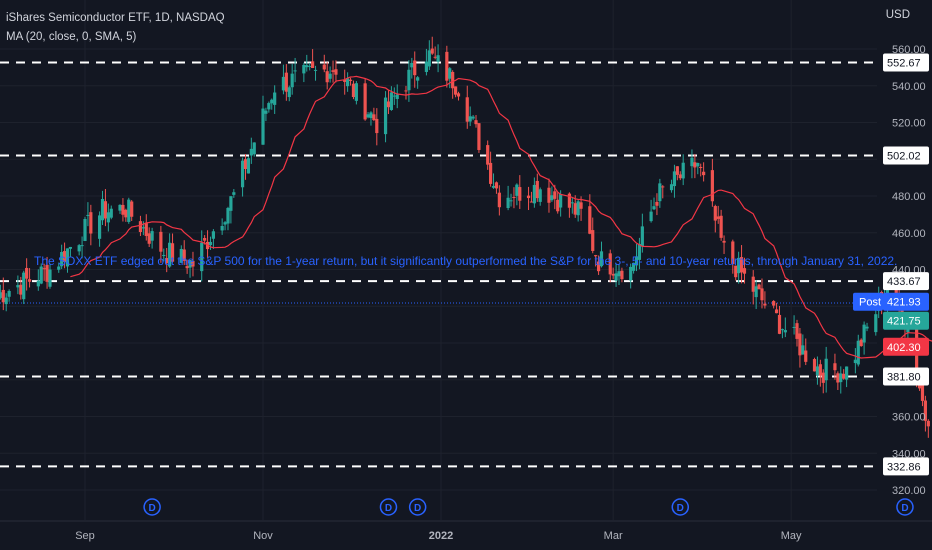 The width and height of the screenshot is (932, 550). What do you see at coordinates (71, 37) in the screenshot?
I see `indicator-label: MA (20, close, 0, SMA, 5)` at bounding box center [71, 37].